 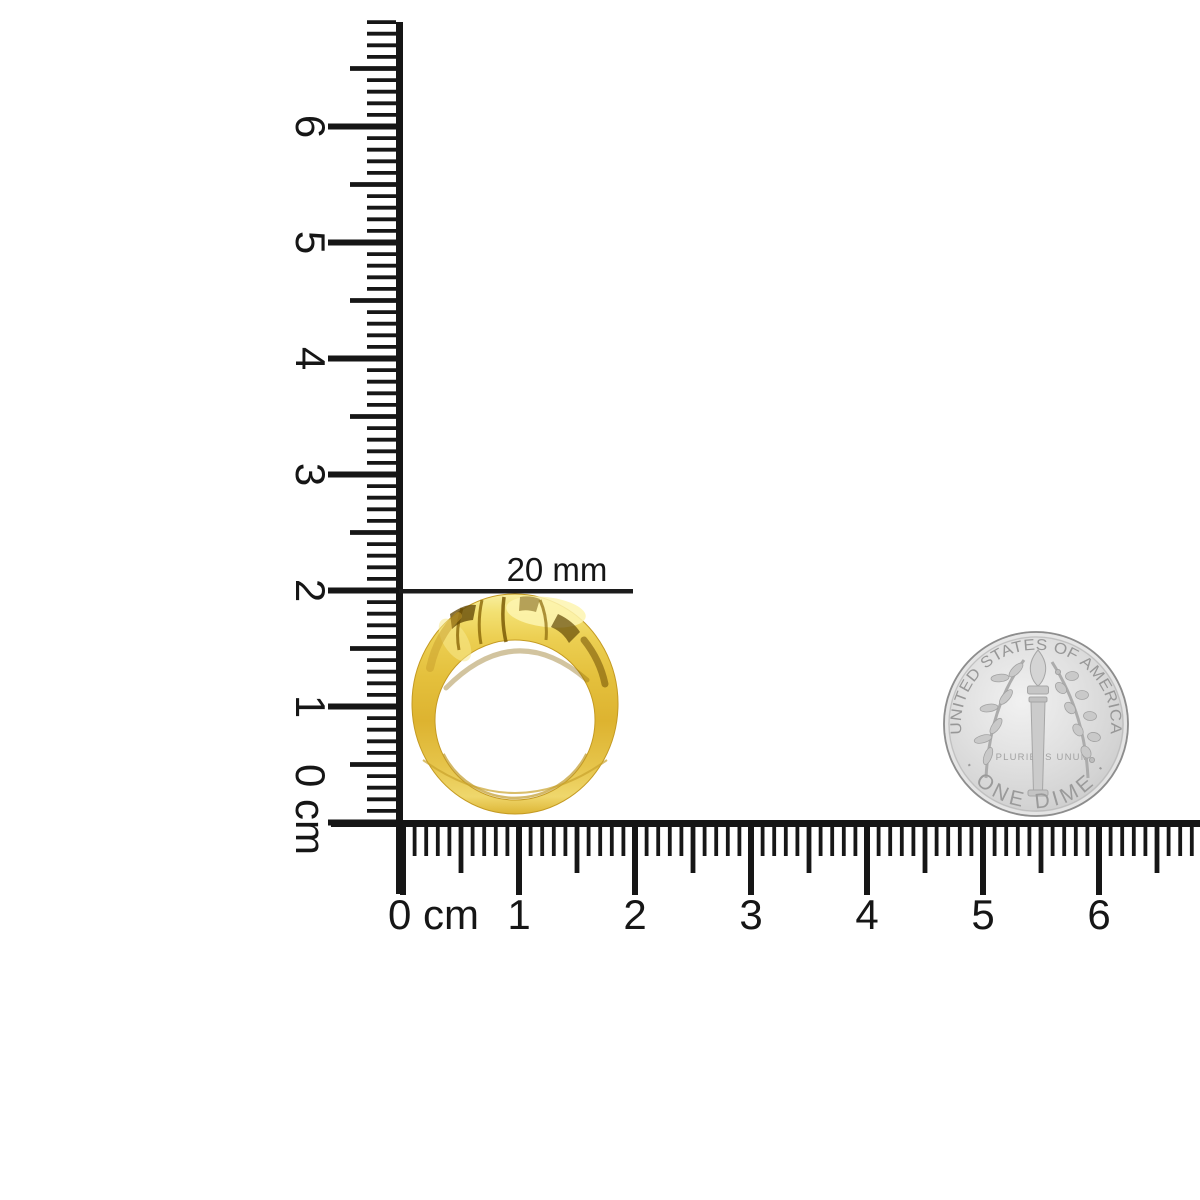 I want to click on ring-outer-bottom-edge, so click(x=515, y=776).